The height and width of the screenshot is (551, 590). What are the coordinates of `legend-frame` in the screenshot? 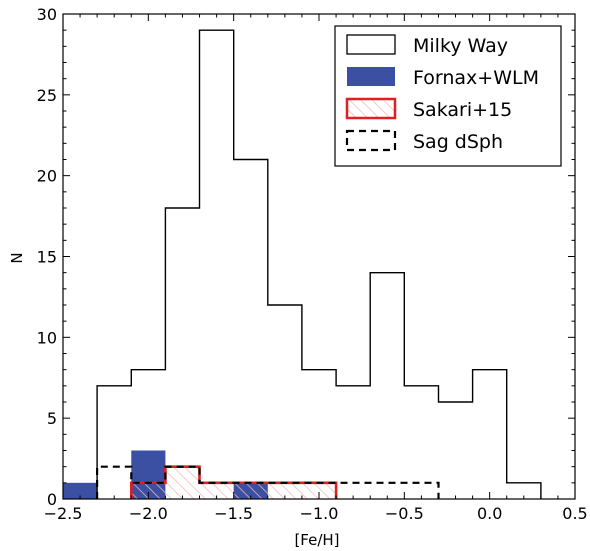 It's located at (448, 96).